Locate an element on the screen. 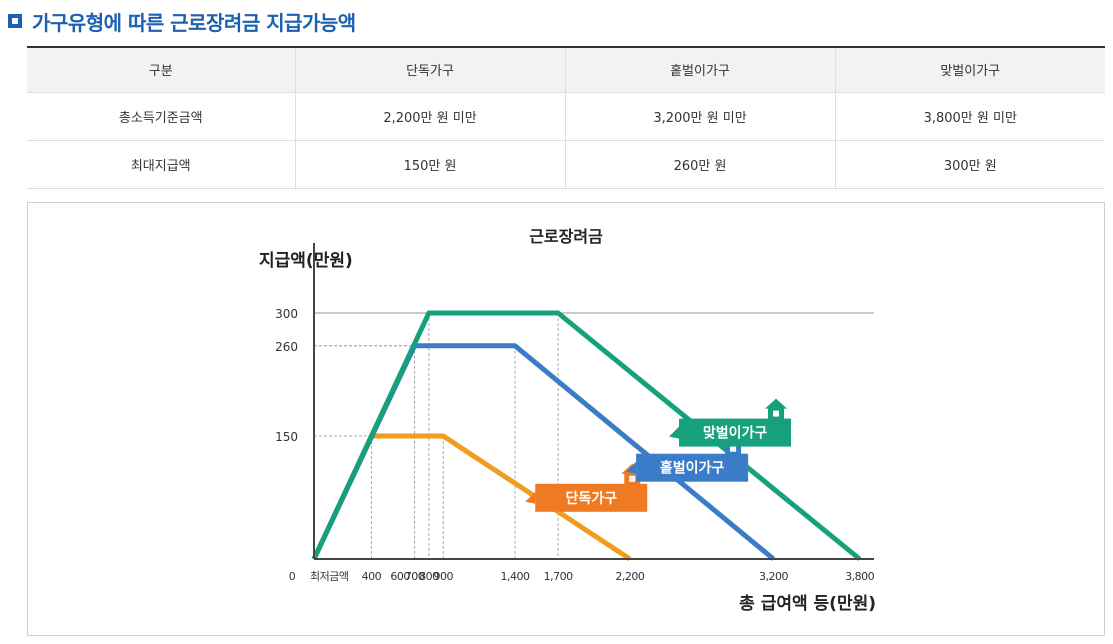 The image size is (1113, 644). square-bullet-icon is located at coordinates (15, 21).